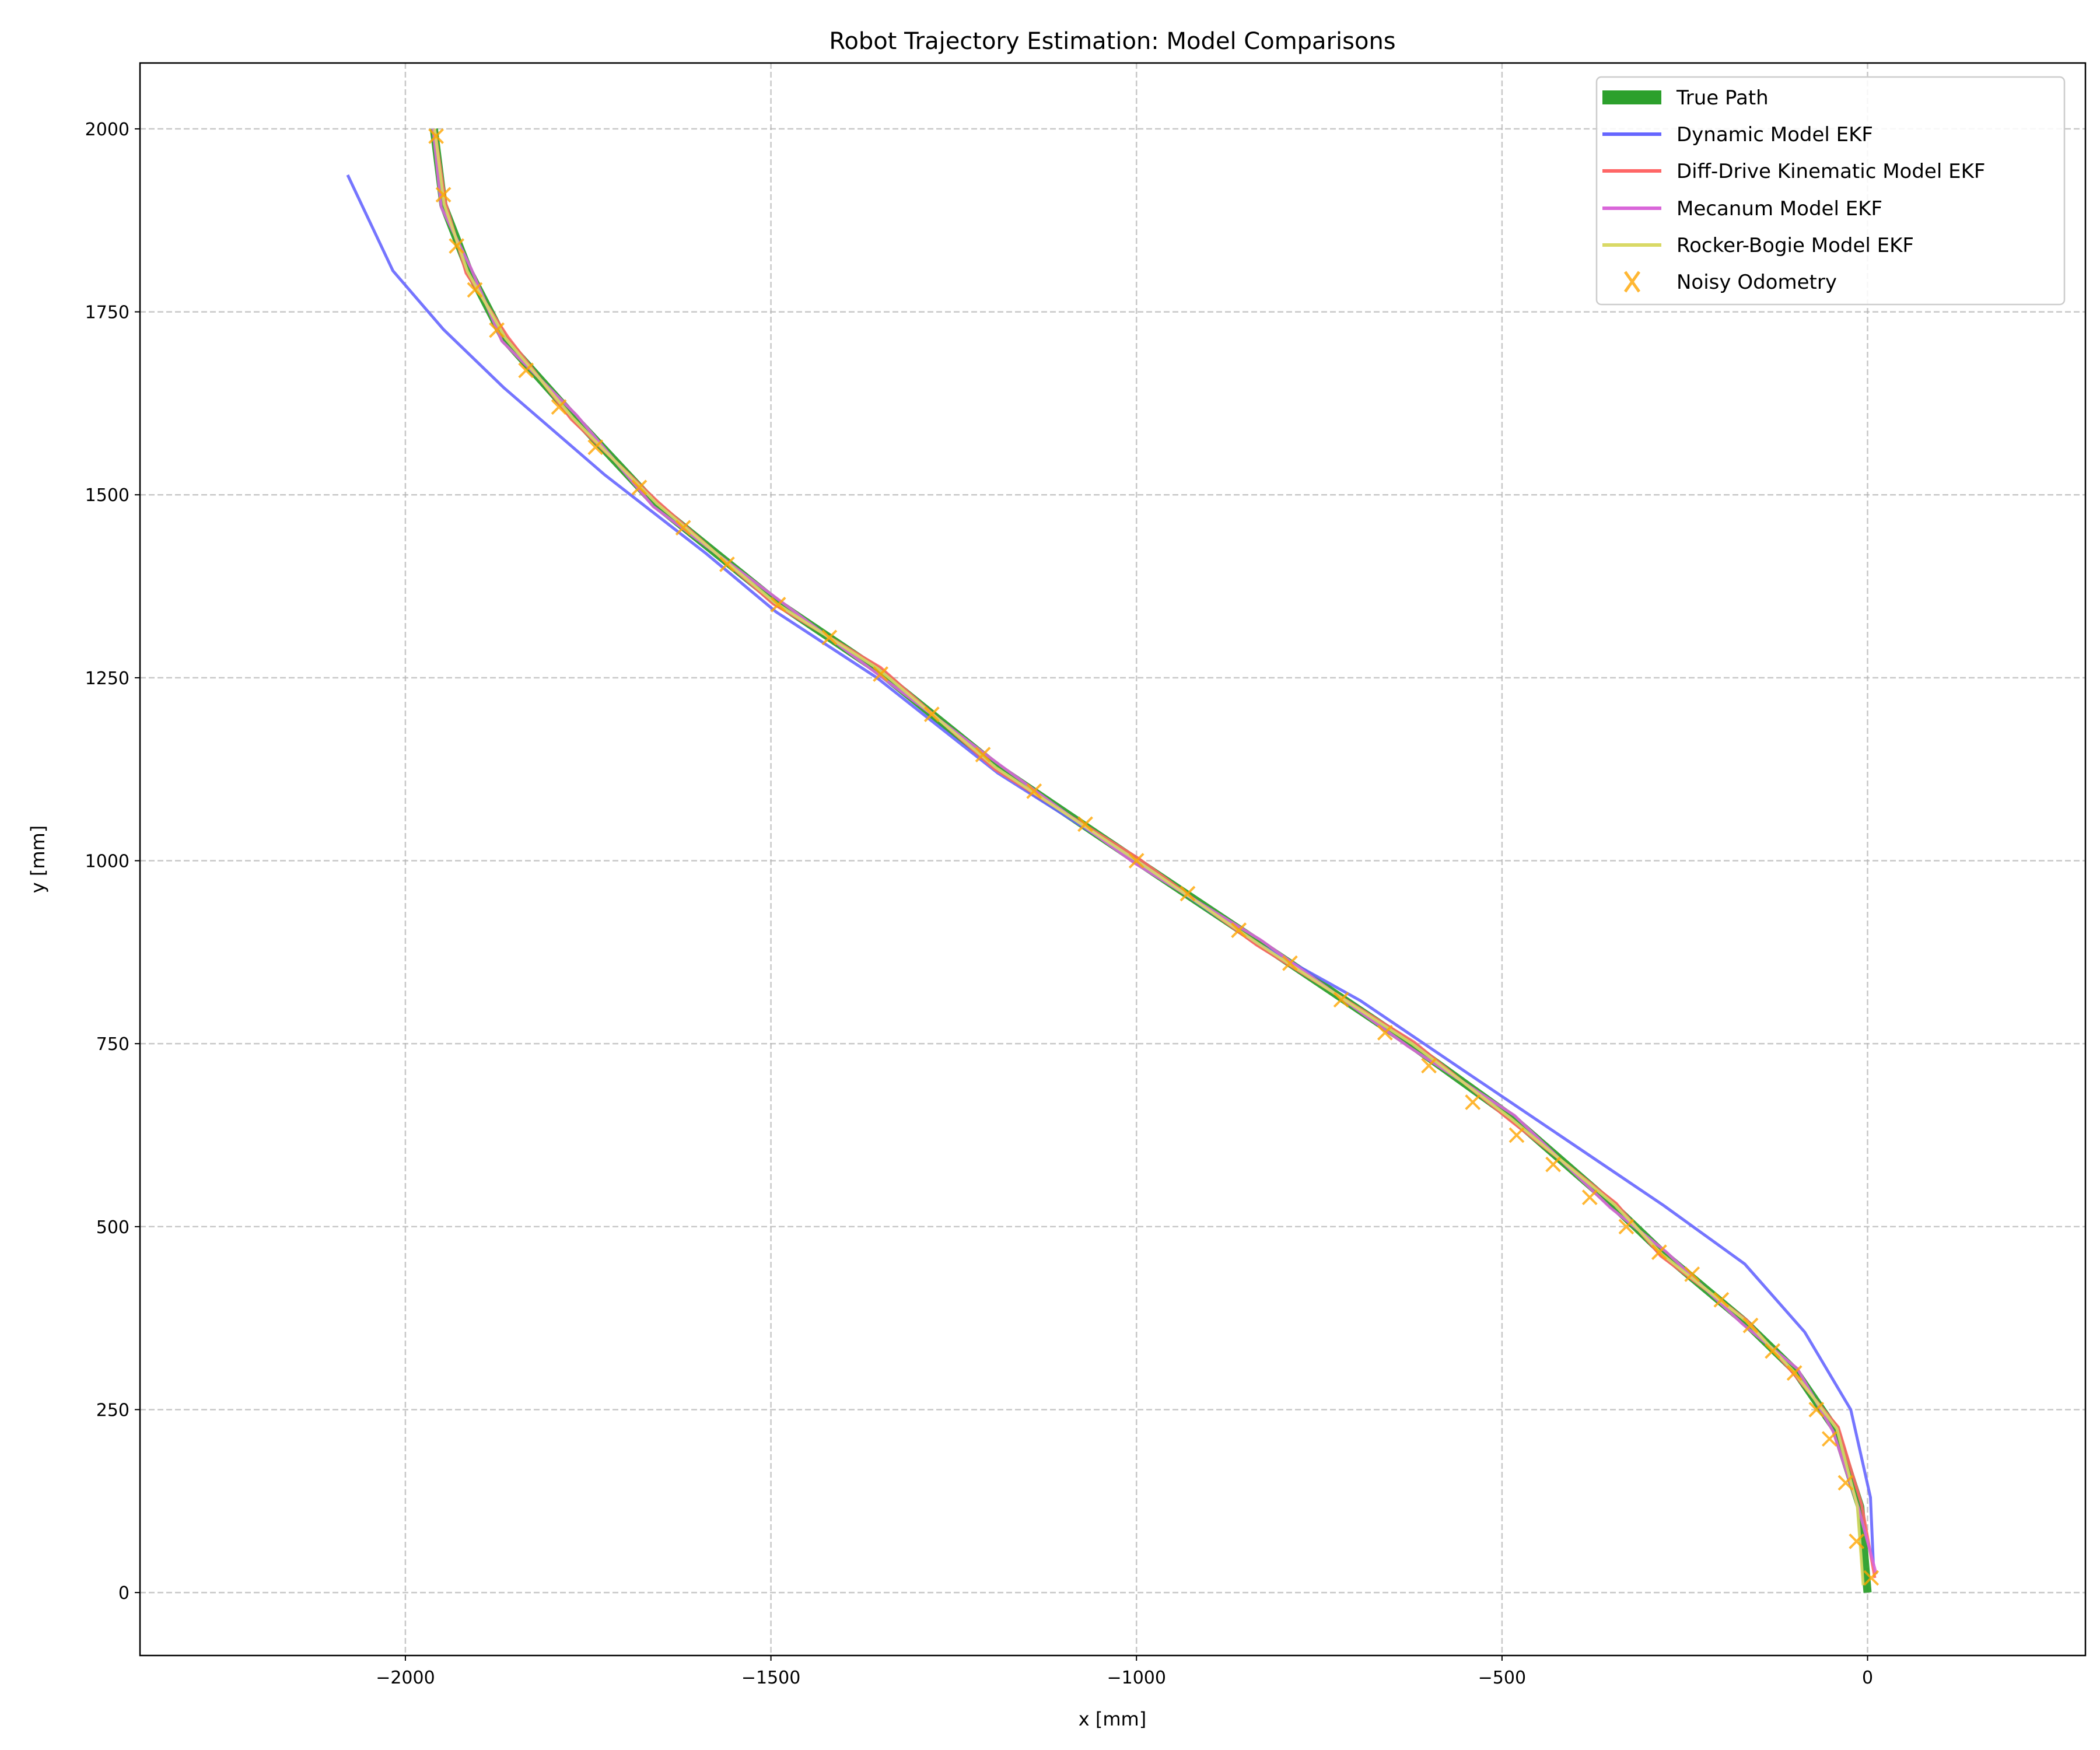 The height and width of the screenshot is (1750, 2100). Describe the element at coordinates (1779, 208) in the screenshot. I see `legend-label-mecanum-model-ekf: Mecanum Model EKF` at that location.